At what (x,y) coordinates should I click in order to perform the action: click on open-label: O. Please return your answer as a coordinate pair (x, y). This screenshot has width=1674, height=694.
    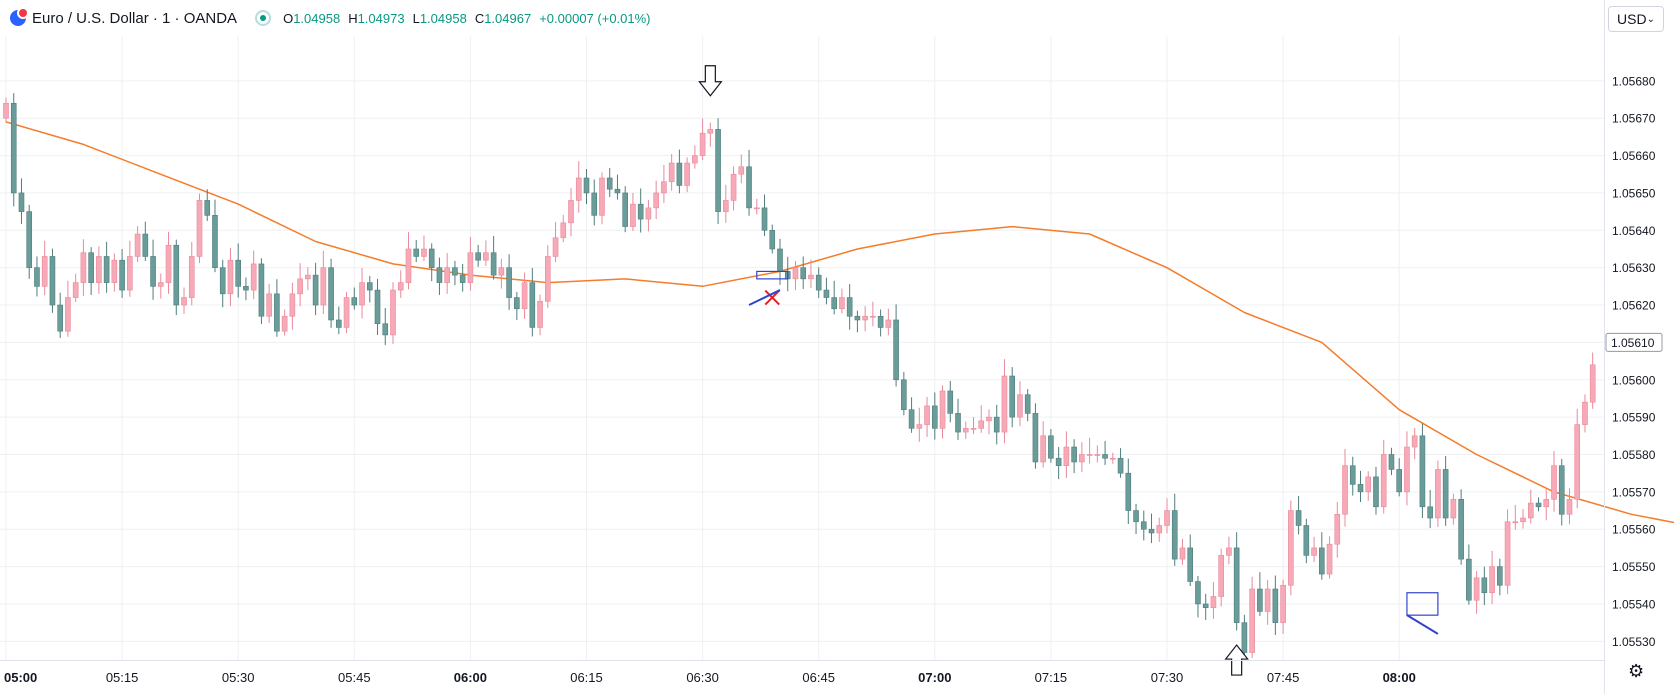
    Looking at the image, I should click on (288, 18).